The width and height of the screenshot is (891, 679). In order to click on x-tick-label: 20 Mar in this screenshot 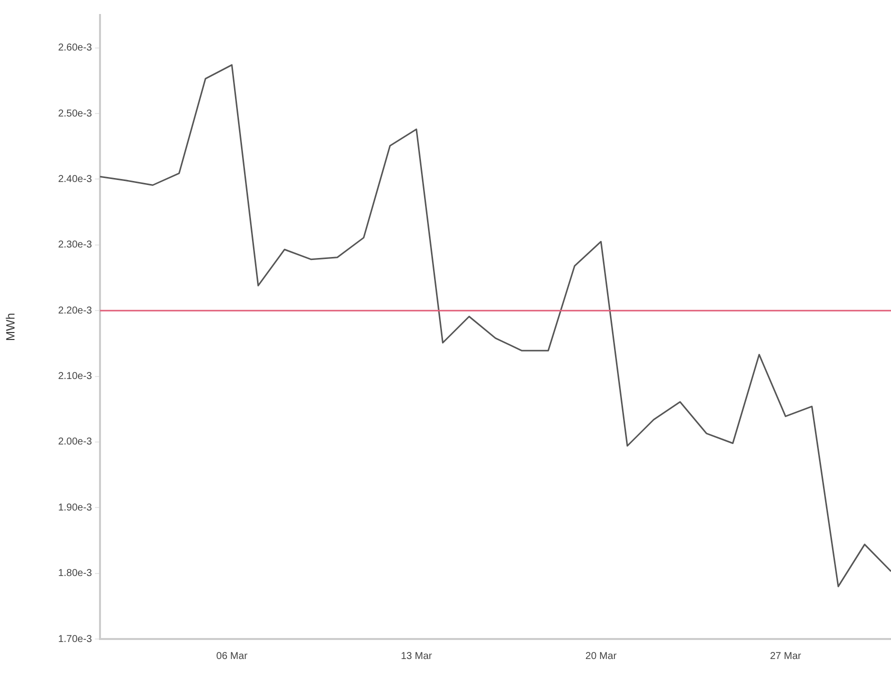, I will do `click(601, 656)`.